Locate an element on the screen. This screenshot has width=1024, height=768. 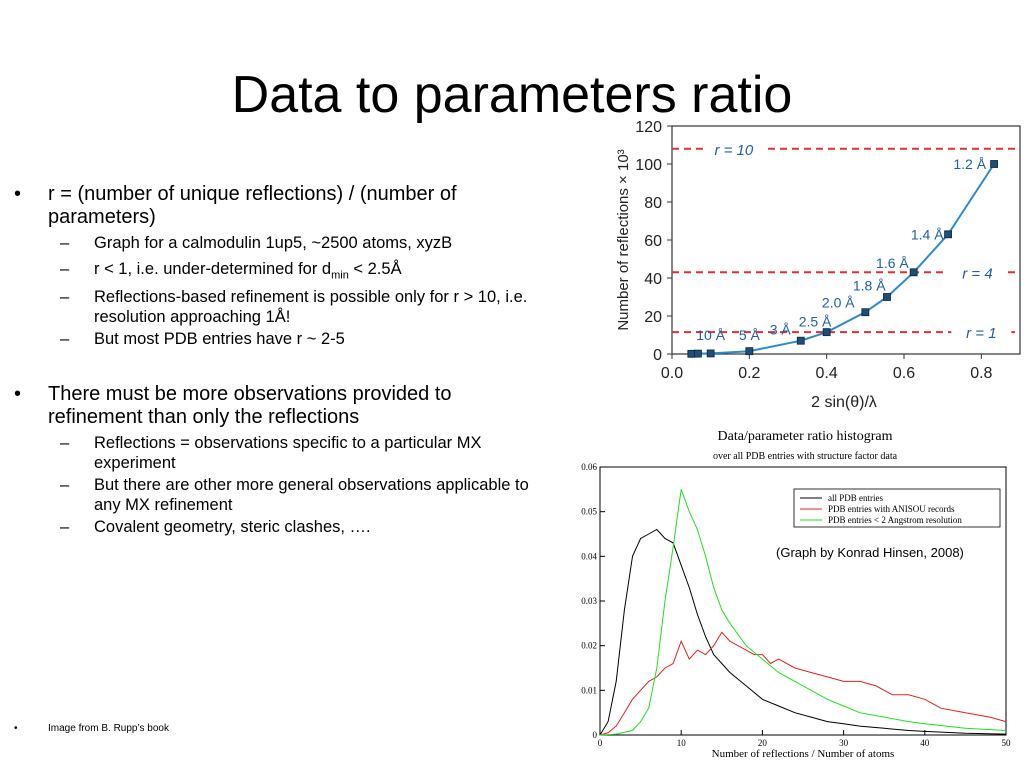
x-tick-label: 0.0 is located at coordinates (672, 373).